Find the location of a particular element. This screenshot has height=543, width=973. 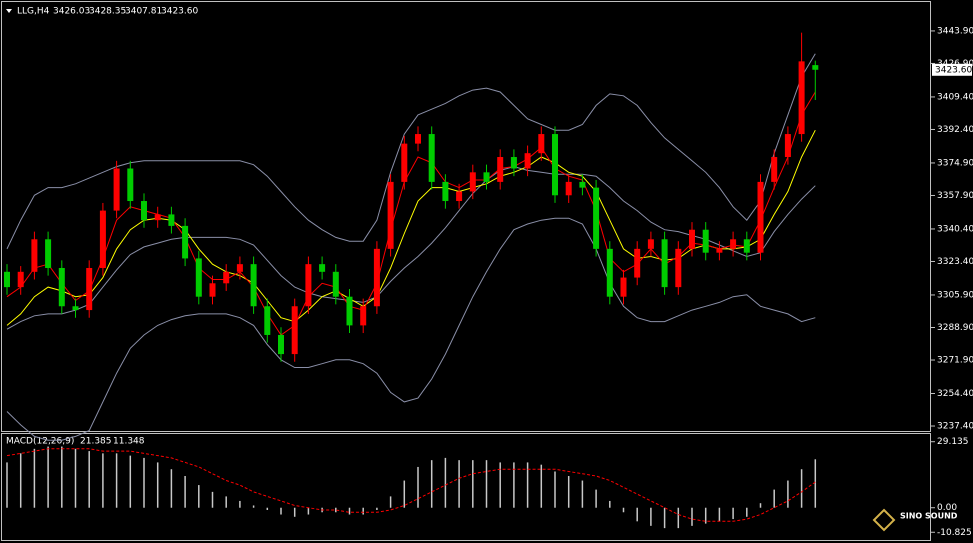

y-tick-label: 29.135 is located at coordinates (953, 442).